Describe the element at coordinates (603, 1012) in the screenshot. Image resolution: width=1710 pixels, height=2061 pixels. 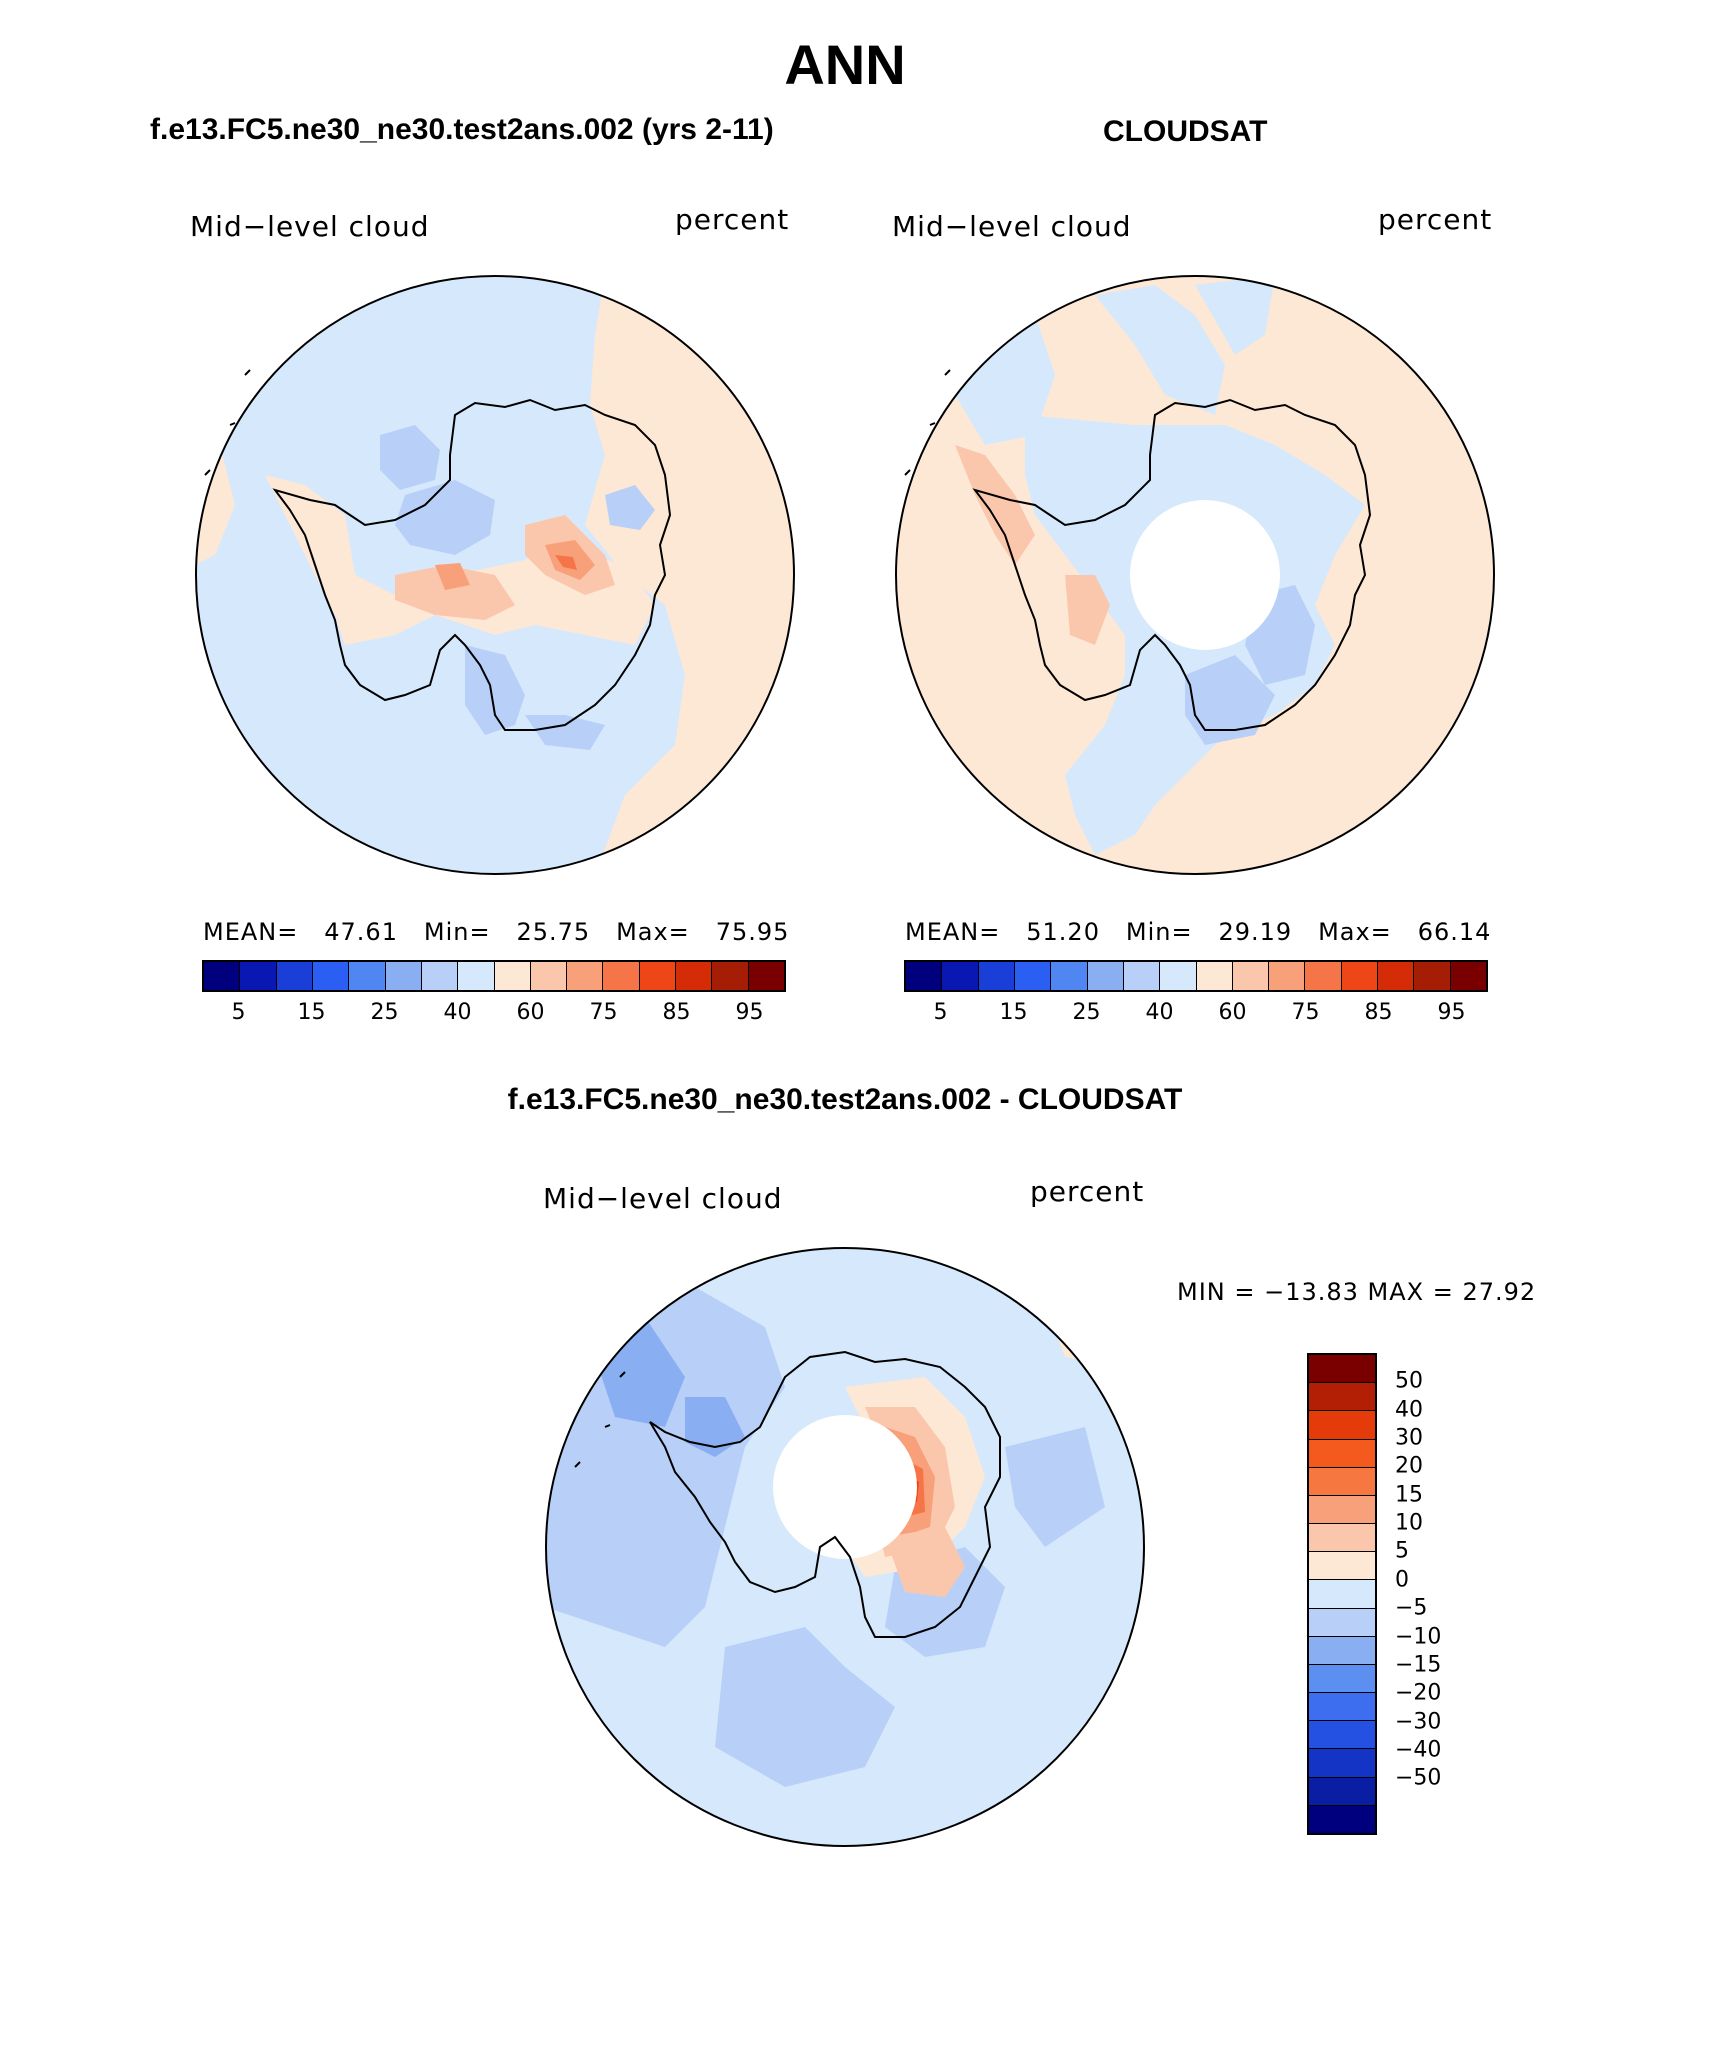
I see `panel1-colorbar-tick-label: 75` at that location.